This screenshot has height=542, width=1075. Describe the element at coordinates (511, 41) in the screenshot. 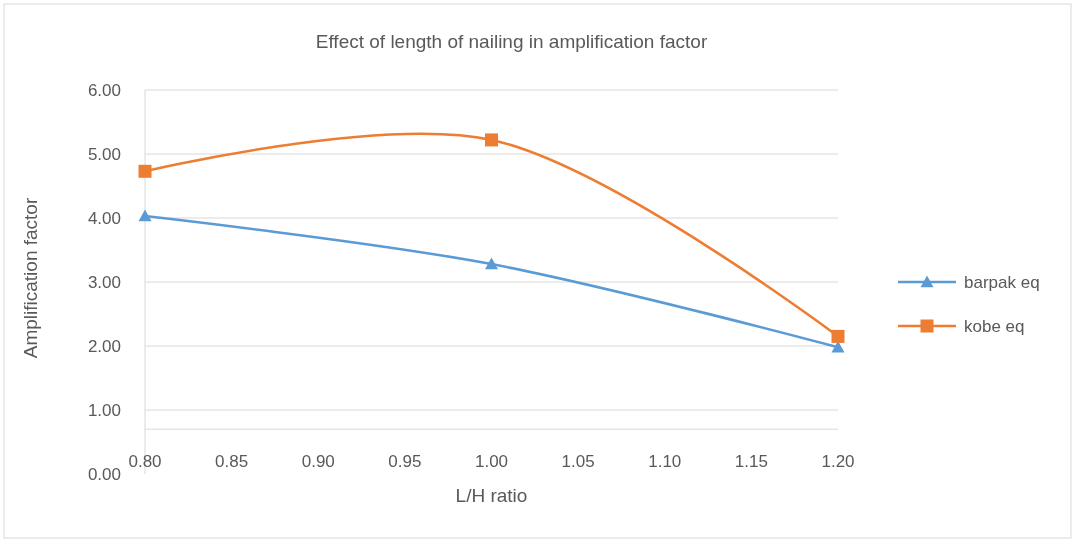

I see `chart-title: Effect of length of nailing in amplification factor` at that location.